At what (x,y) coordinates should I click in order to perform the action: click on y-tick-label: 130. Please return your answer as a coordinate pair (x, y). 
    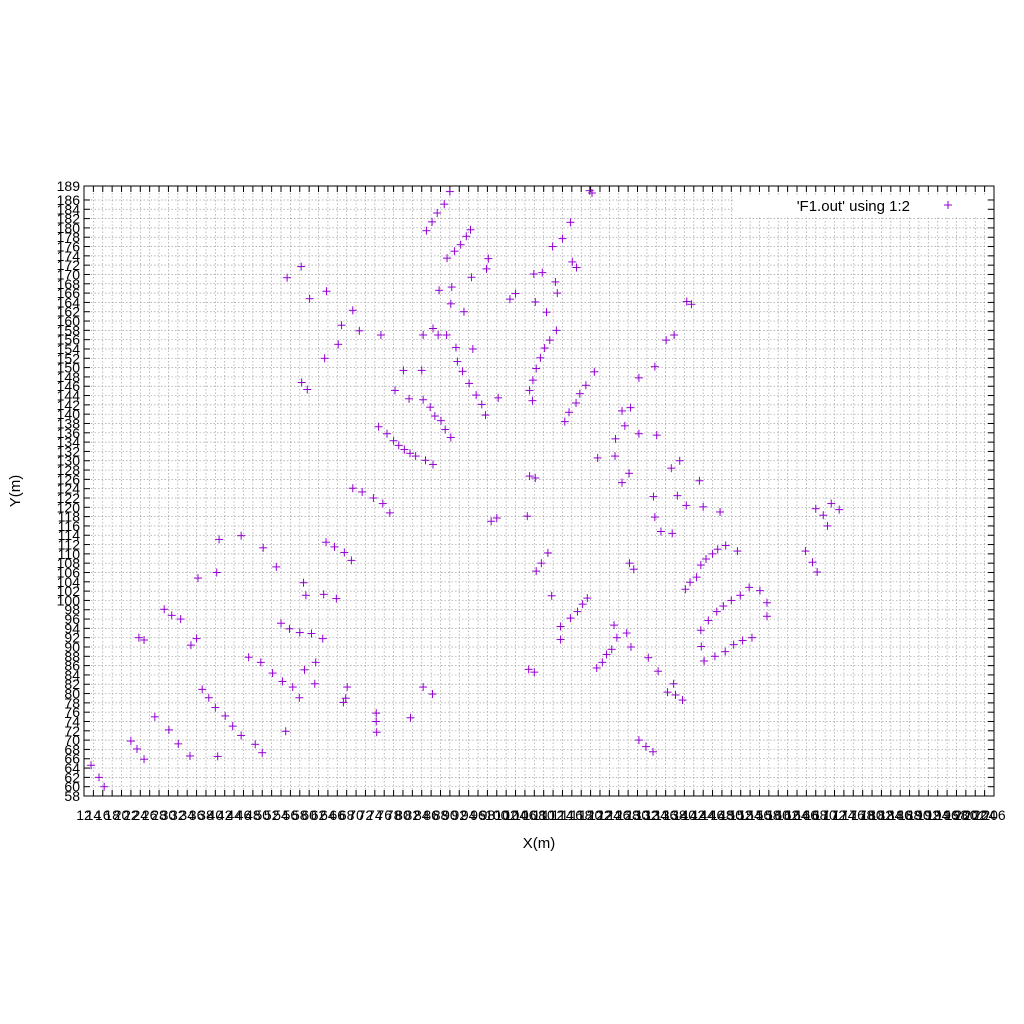
    Looking at the image, I should click on (69, 461).